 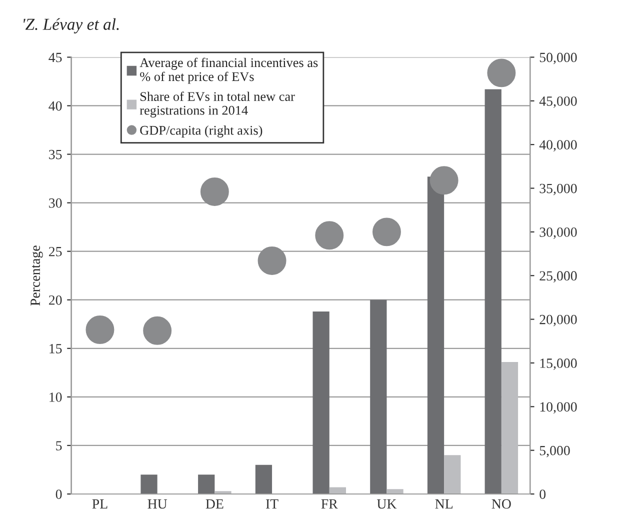 I want to click on x-tick-label: IT, so click(x=272, y=503).